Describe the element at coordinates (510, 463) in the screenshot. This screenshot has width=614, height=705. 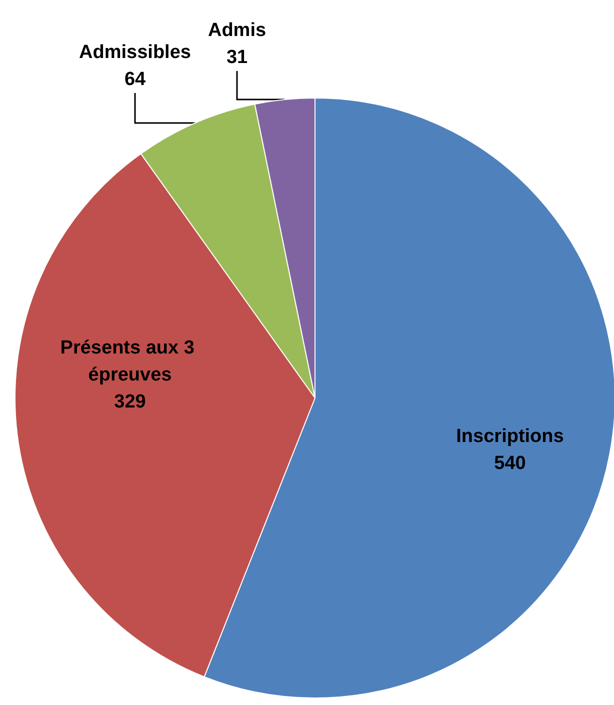
I see `data-label: 540` at that location.